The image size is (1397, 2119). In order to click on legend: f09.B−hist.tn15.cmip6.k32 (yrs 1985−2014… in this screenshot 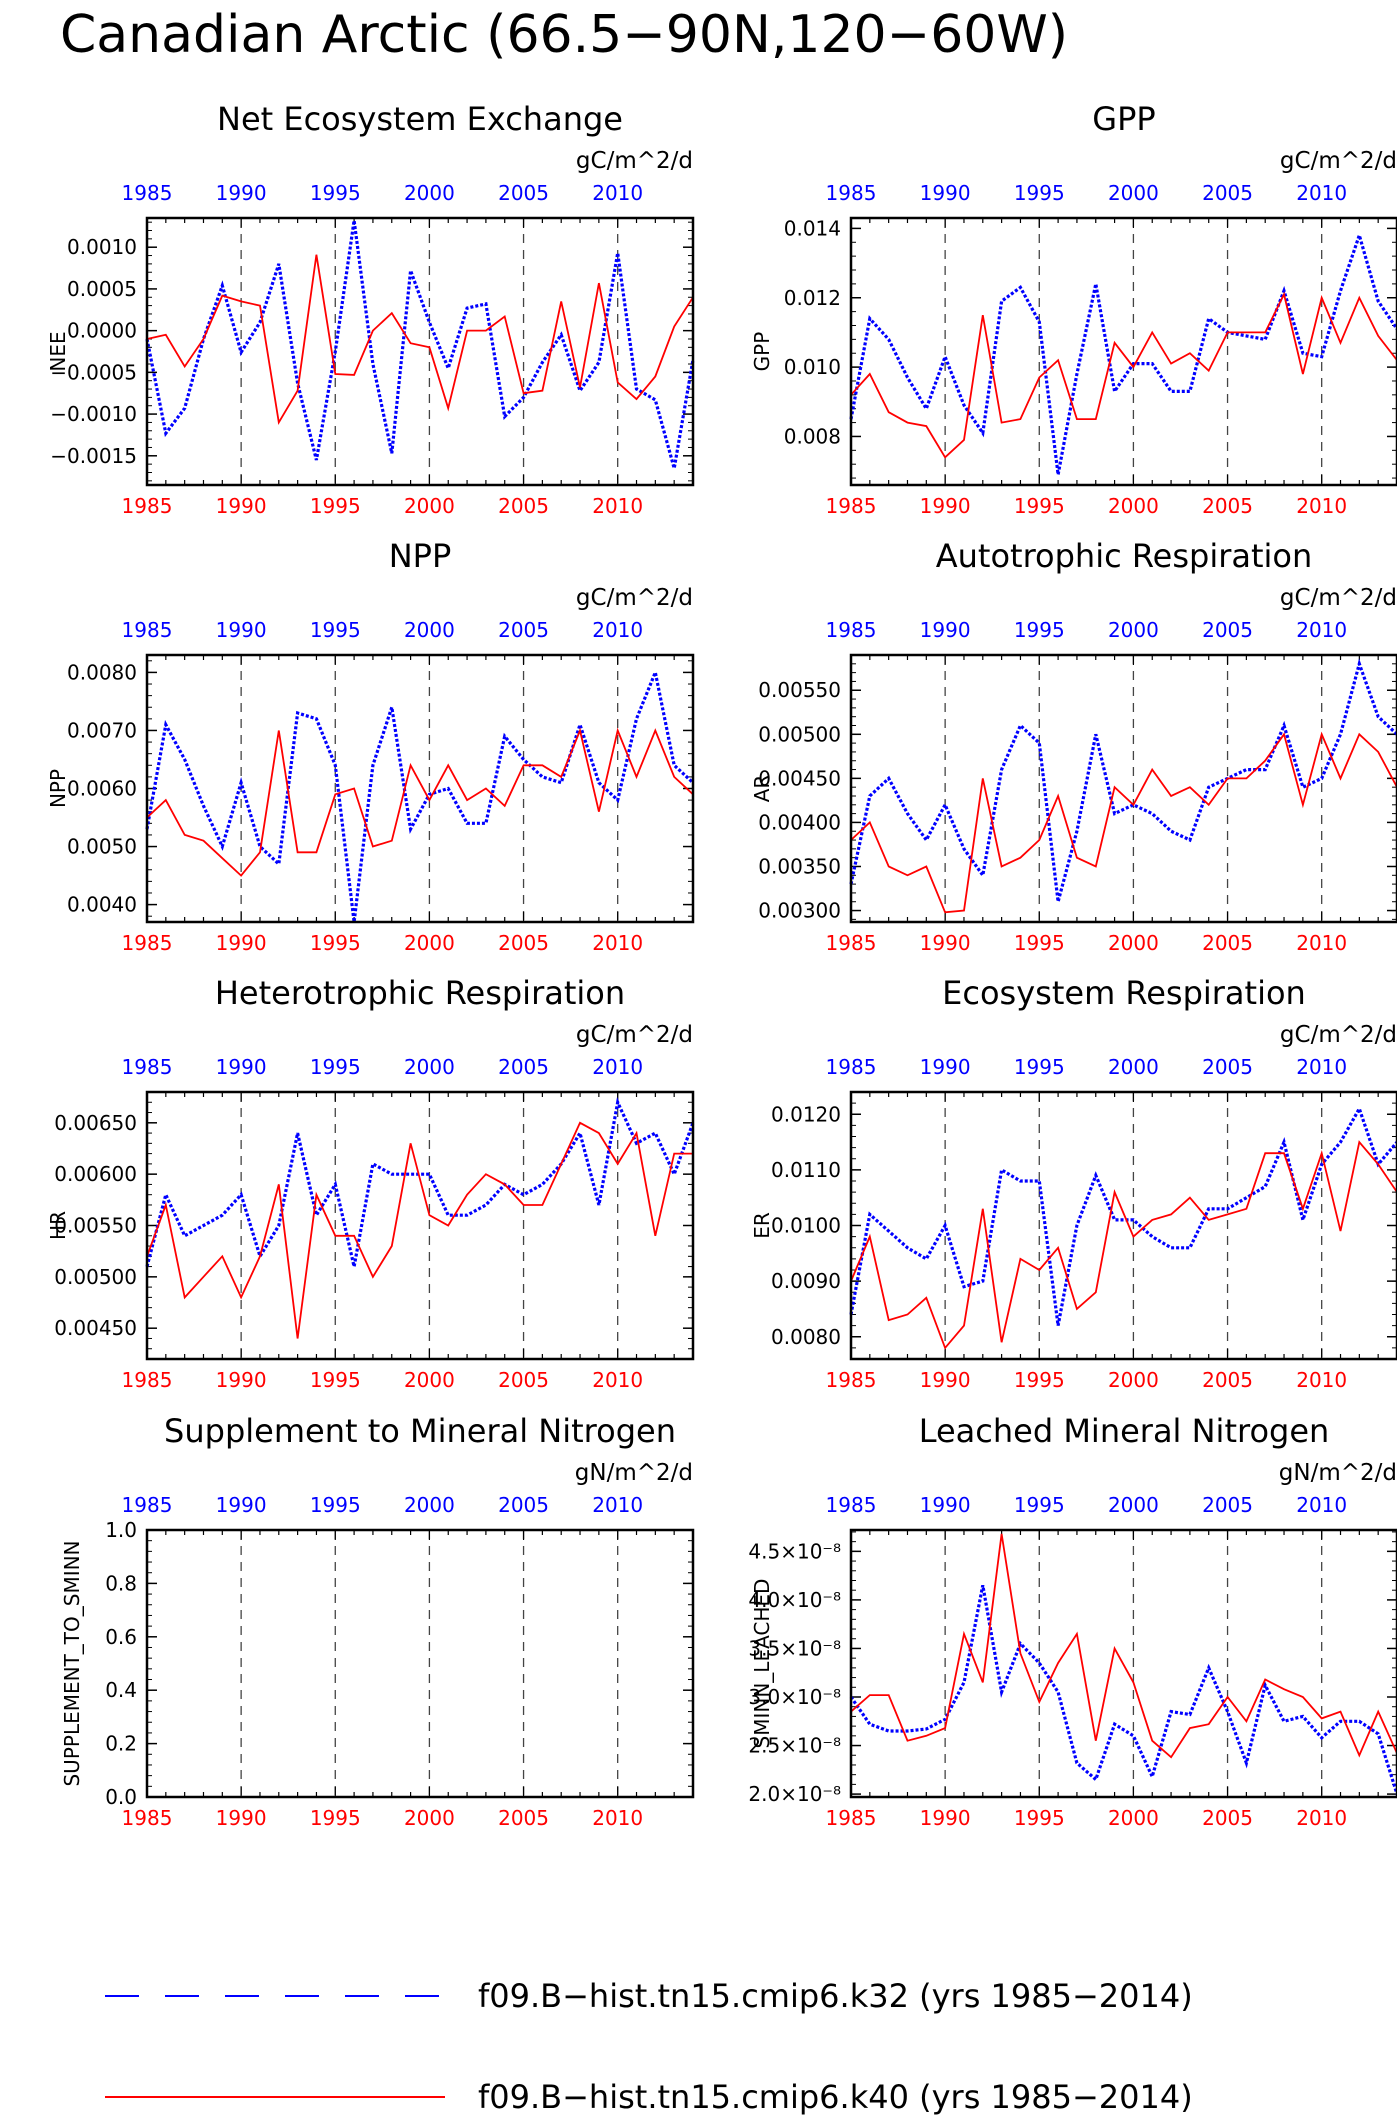, I will do `click(649, 2046)`.